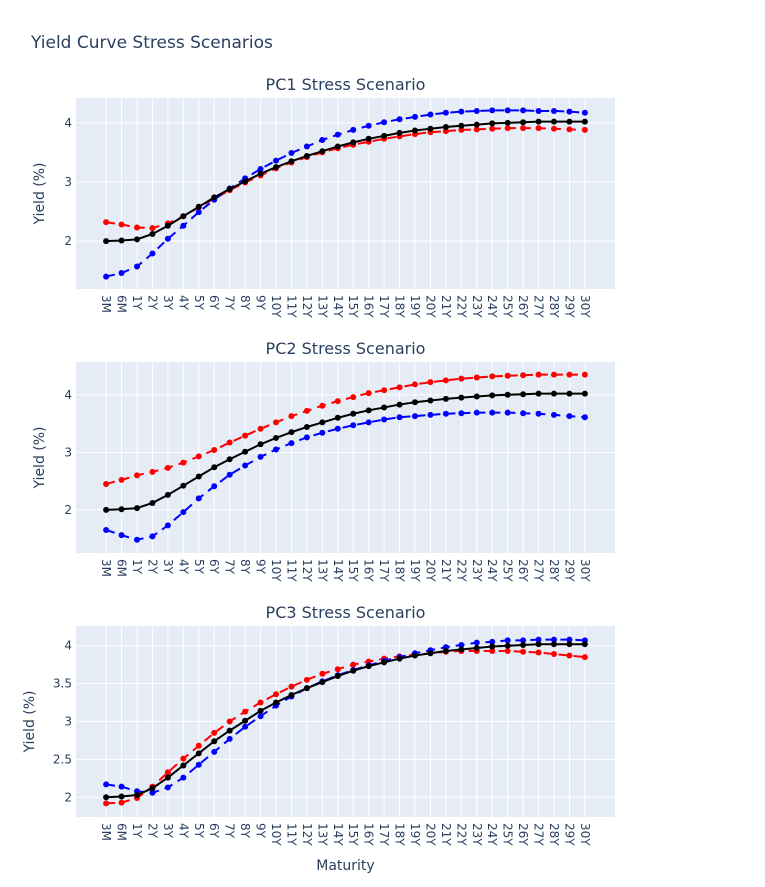 The width and height of the screenshot is (765, 887). I want to click on x-tick-label: 28Y, so click(554, 306).